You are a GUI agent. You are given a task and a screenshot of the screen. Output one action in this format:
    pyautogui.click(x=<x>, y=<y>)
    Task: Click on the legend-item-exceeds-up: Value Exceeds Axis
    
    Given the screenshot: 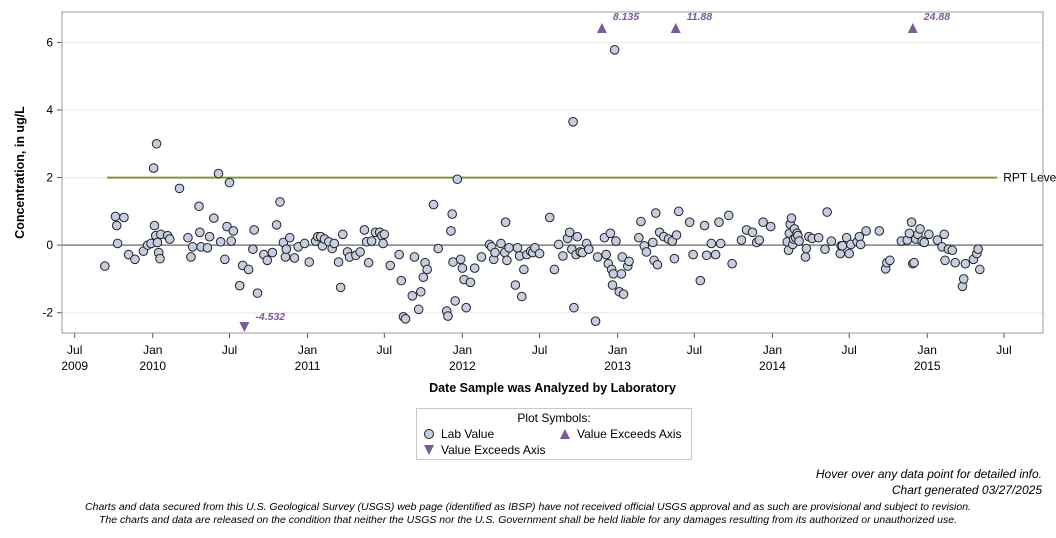 What is the action you would take?
    pyautogui.click(x=620, y=434)
    